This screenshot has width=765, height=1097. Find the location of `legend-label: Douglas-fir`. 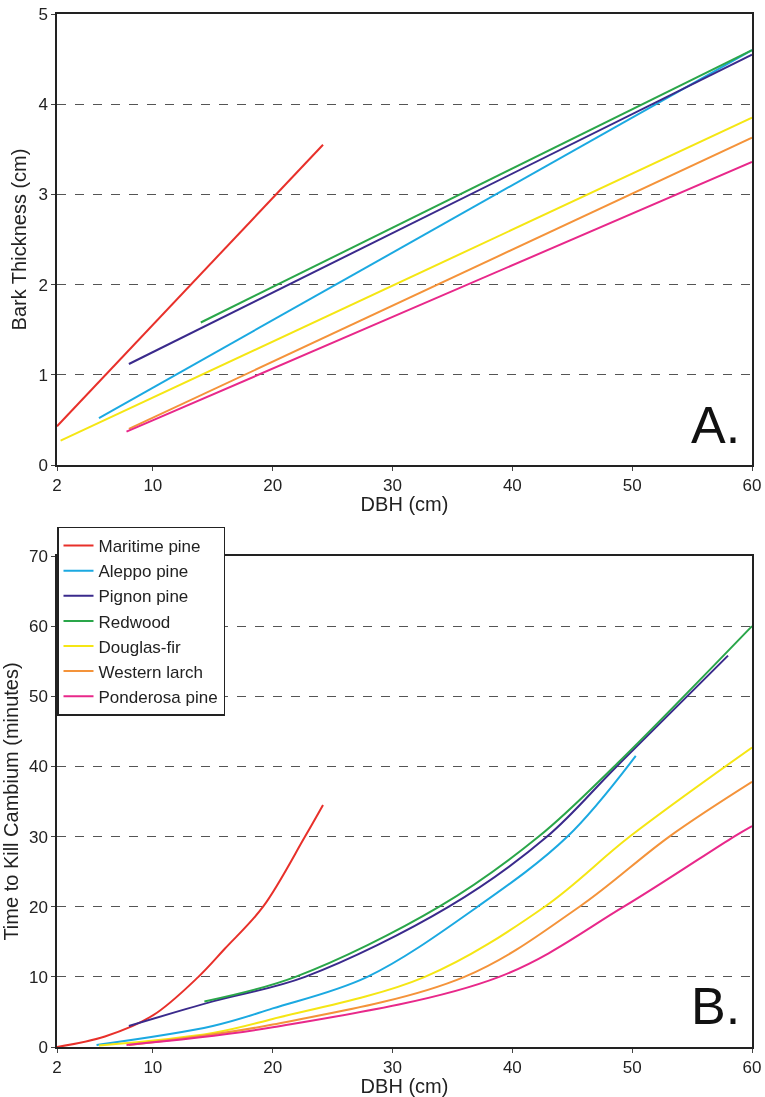

legend-label: Douglas-fir is located at coordinates (140, 647).